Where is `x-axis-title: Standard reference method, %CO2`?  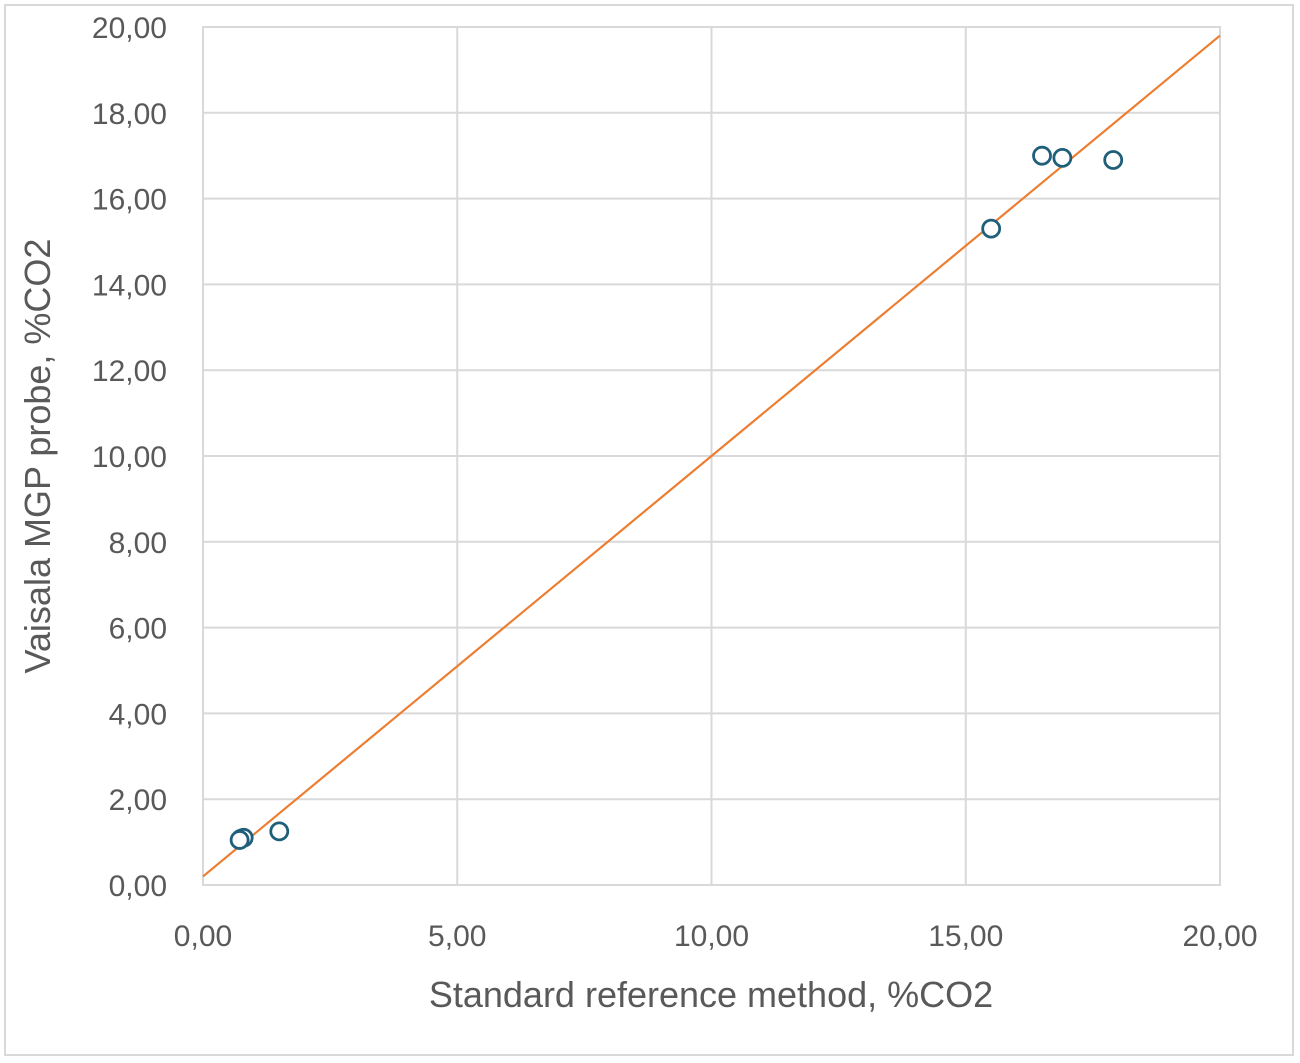 x-axis-title: Standard reference method, %CO2 is located at coordinates (711, 994).